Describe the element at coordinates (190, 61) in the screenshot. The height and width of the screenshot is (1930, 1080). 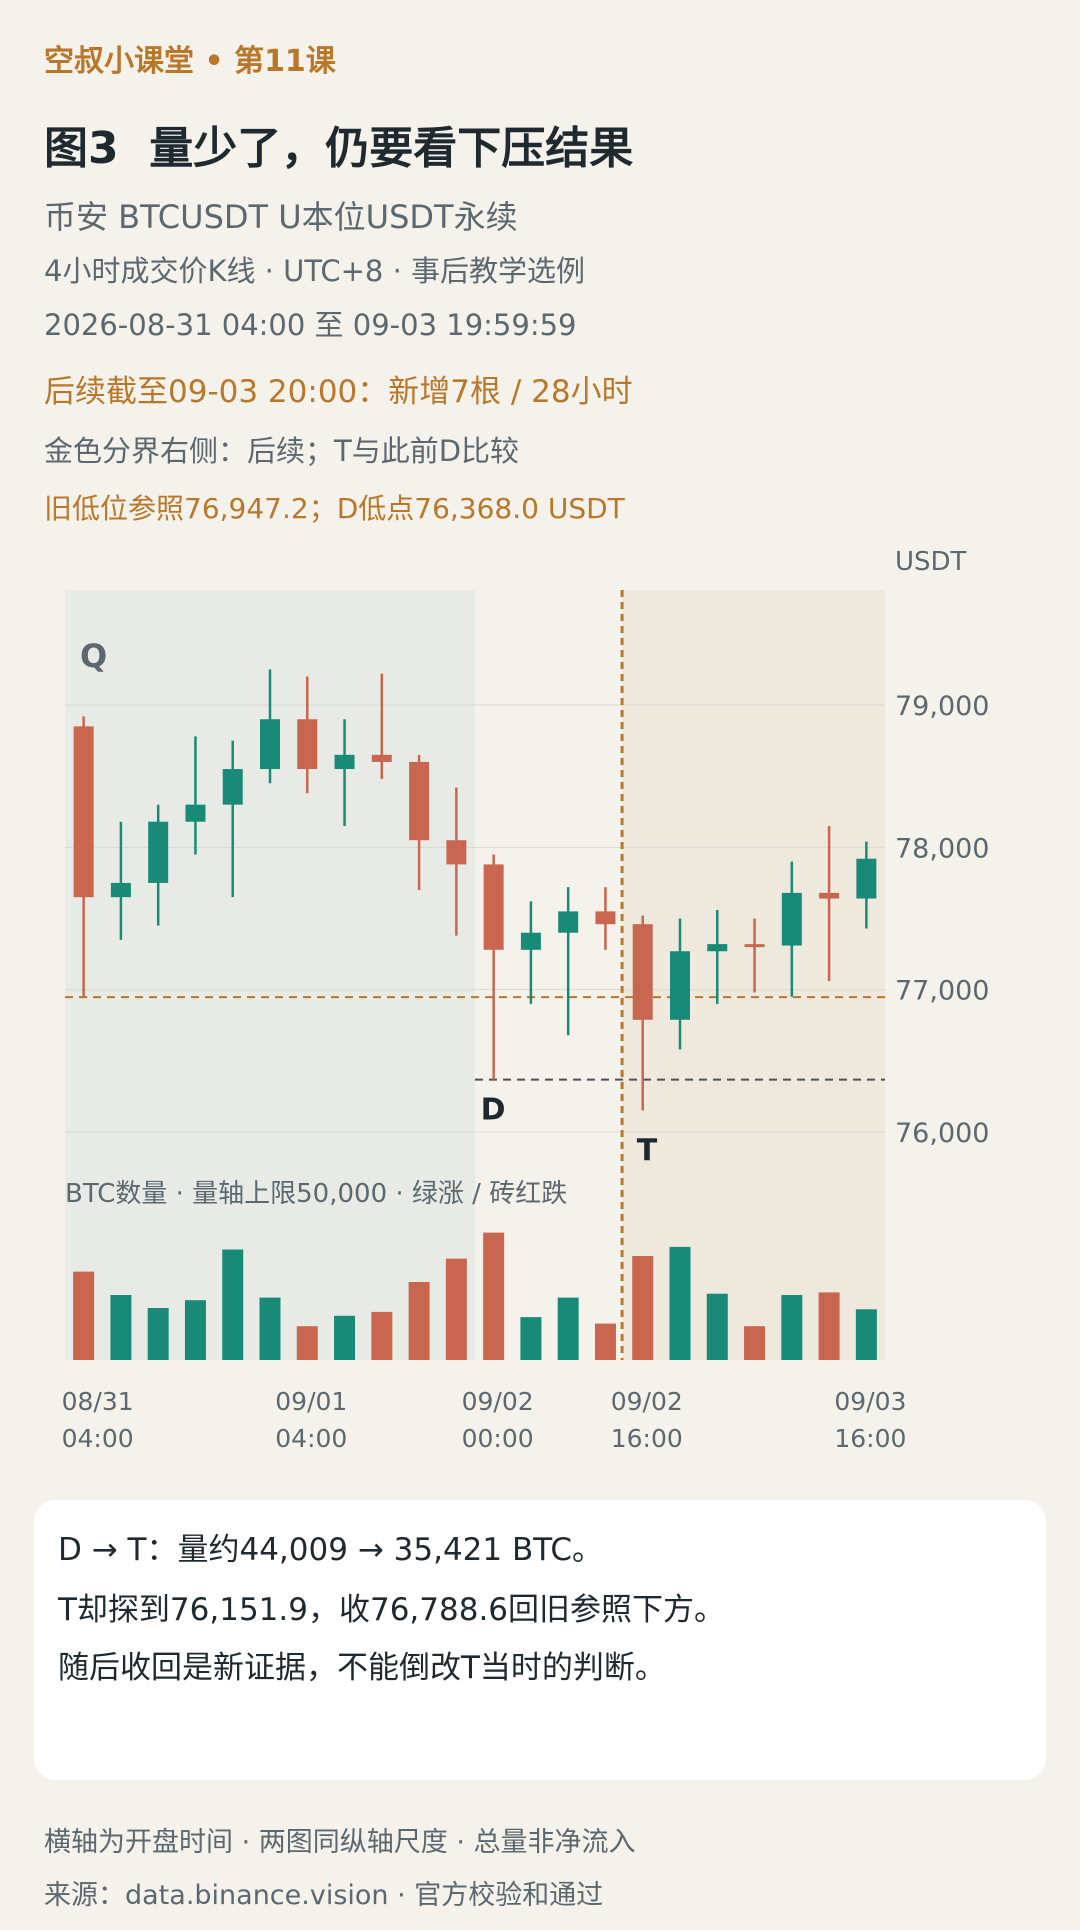
I see `lesson-brand: 空叔小课堂 • 第11课` at that location.